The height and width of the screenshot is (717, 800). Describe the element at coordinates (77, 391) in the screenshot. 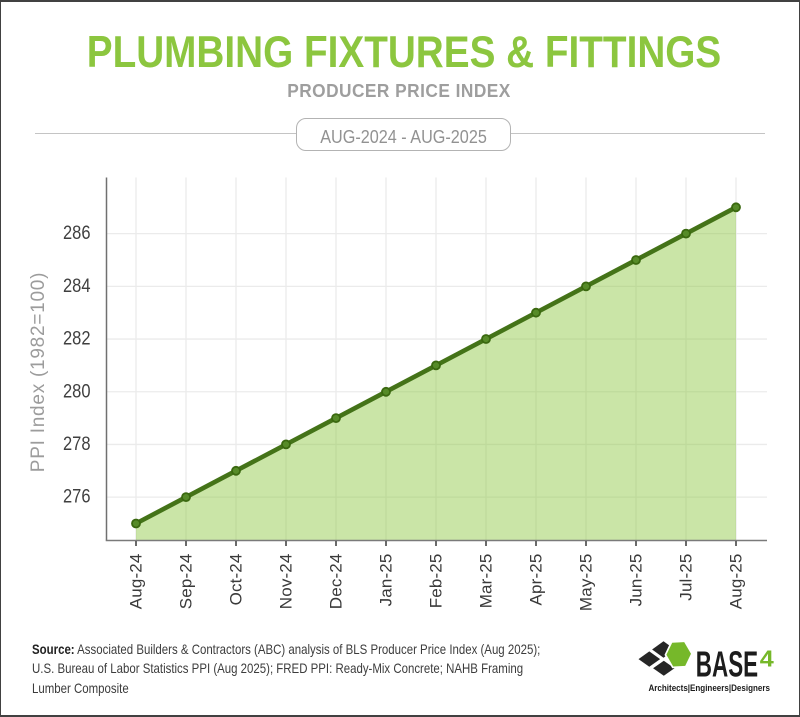

I see `svg-text: 280` at that location.